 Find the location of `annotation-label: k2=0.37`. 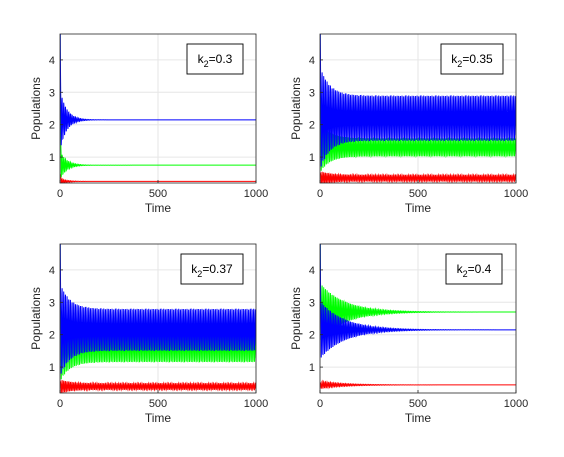

annotation-label: k2=0.37 is located at coordinates (212, 270).